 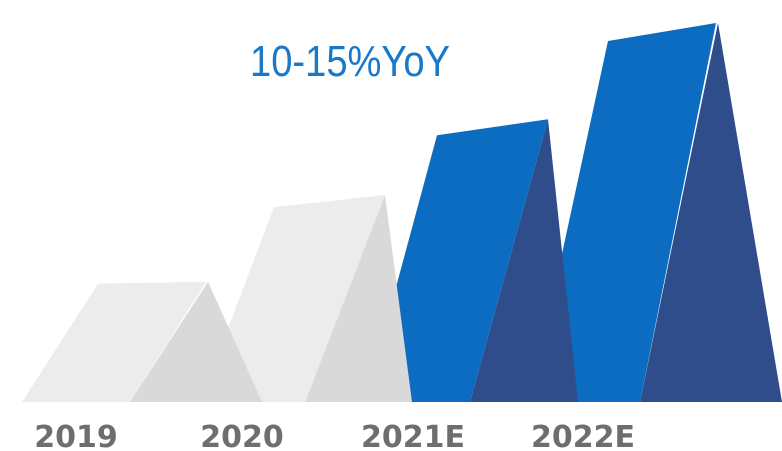 I want to click on category-label-2021e: 2021E, so click(x=413, y=435).